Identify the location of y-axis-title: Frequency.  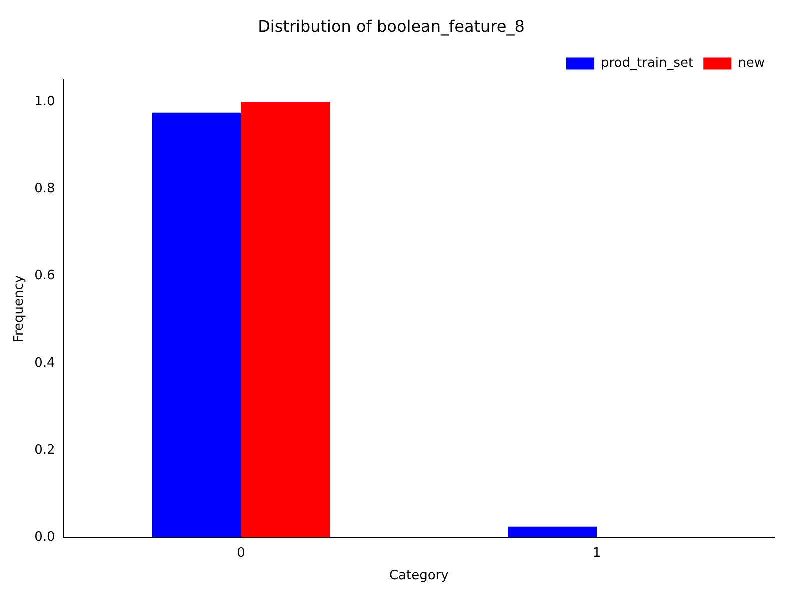
(20, 309).